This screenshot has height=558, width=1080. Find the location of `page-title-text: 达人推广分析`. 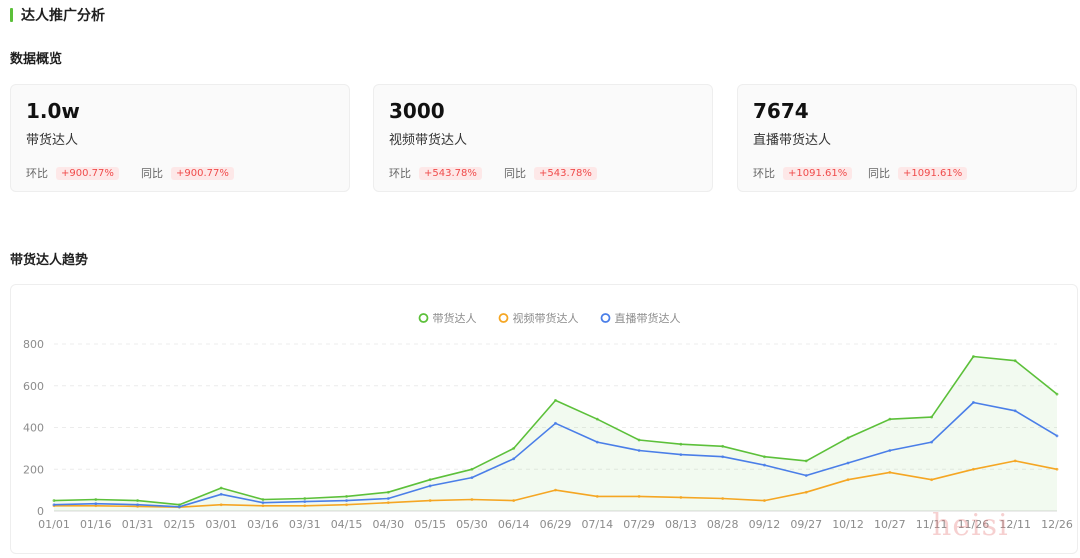

page-title-text: 达人推广分析 is located at coordinates (63, 16).